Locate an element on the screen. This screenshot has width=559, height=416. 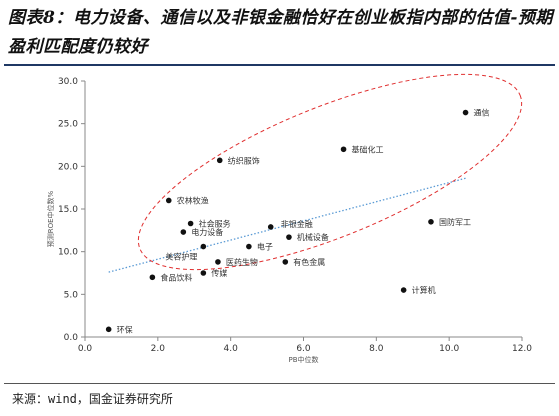
source-note: 来源：wind，国金证券研究所 is located at coordinates (92, 399).